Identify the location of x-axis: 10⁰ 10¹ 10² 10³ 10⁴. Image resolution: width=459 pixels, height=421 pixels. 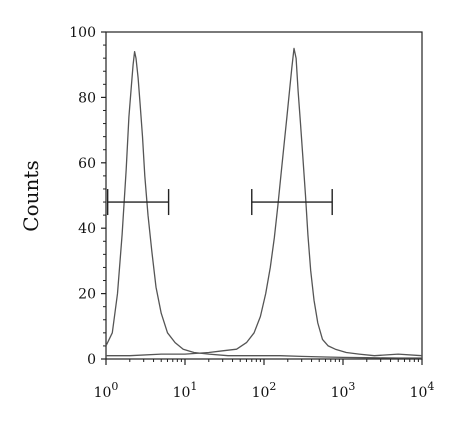
(264, 380).